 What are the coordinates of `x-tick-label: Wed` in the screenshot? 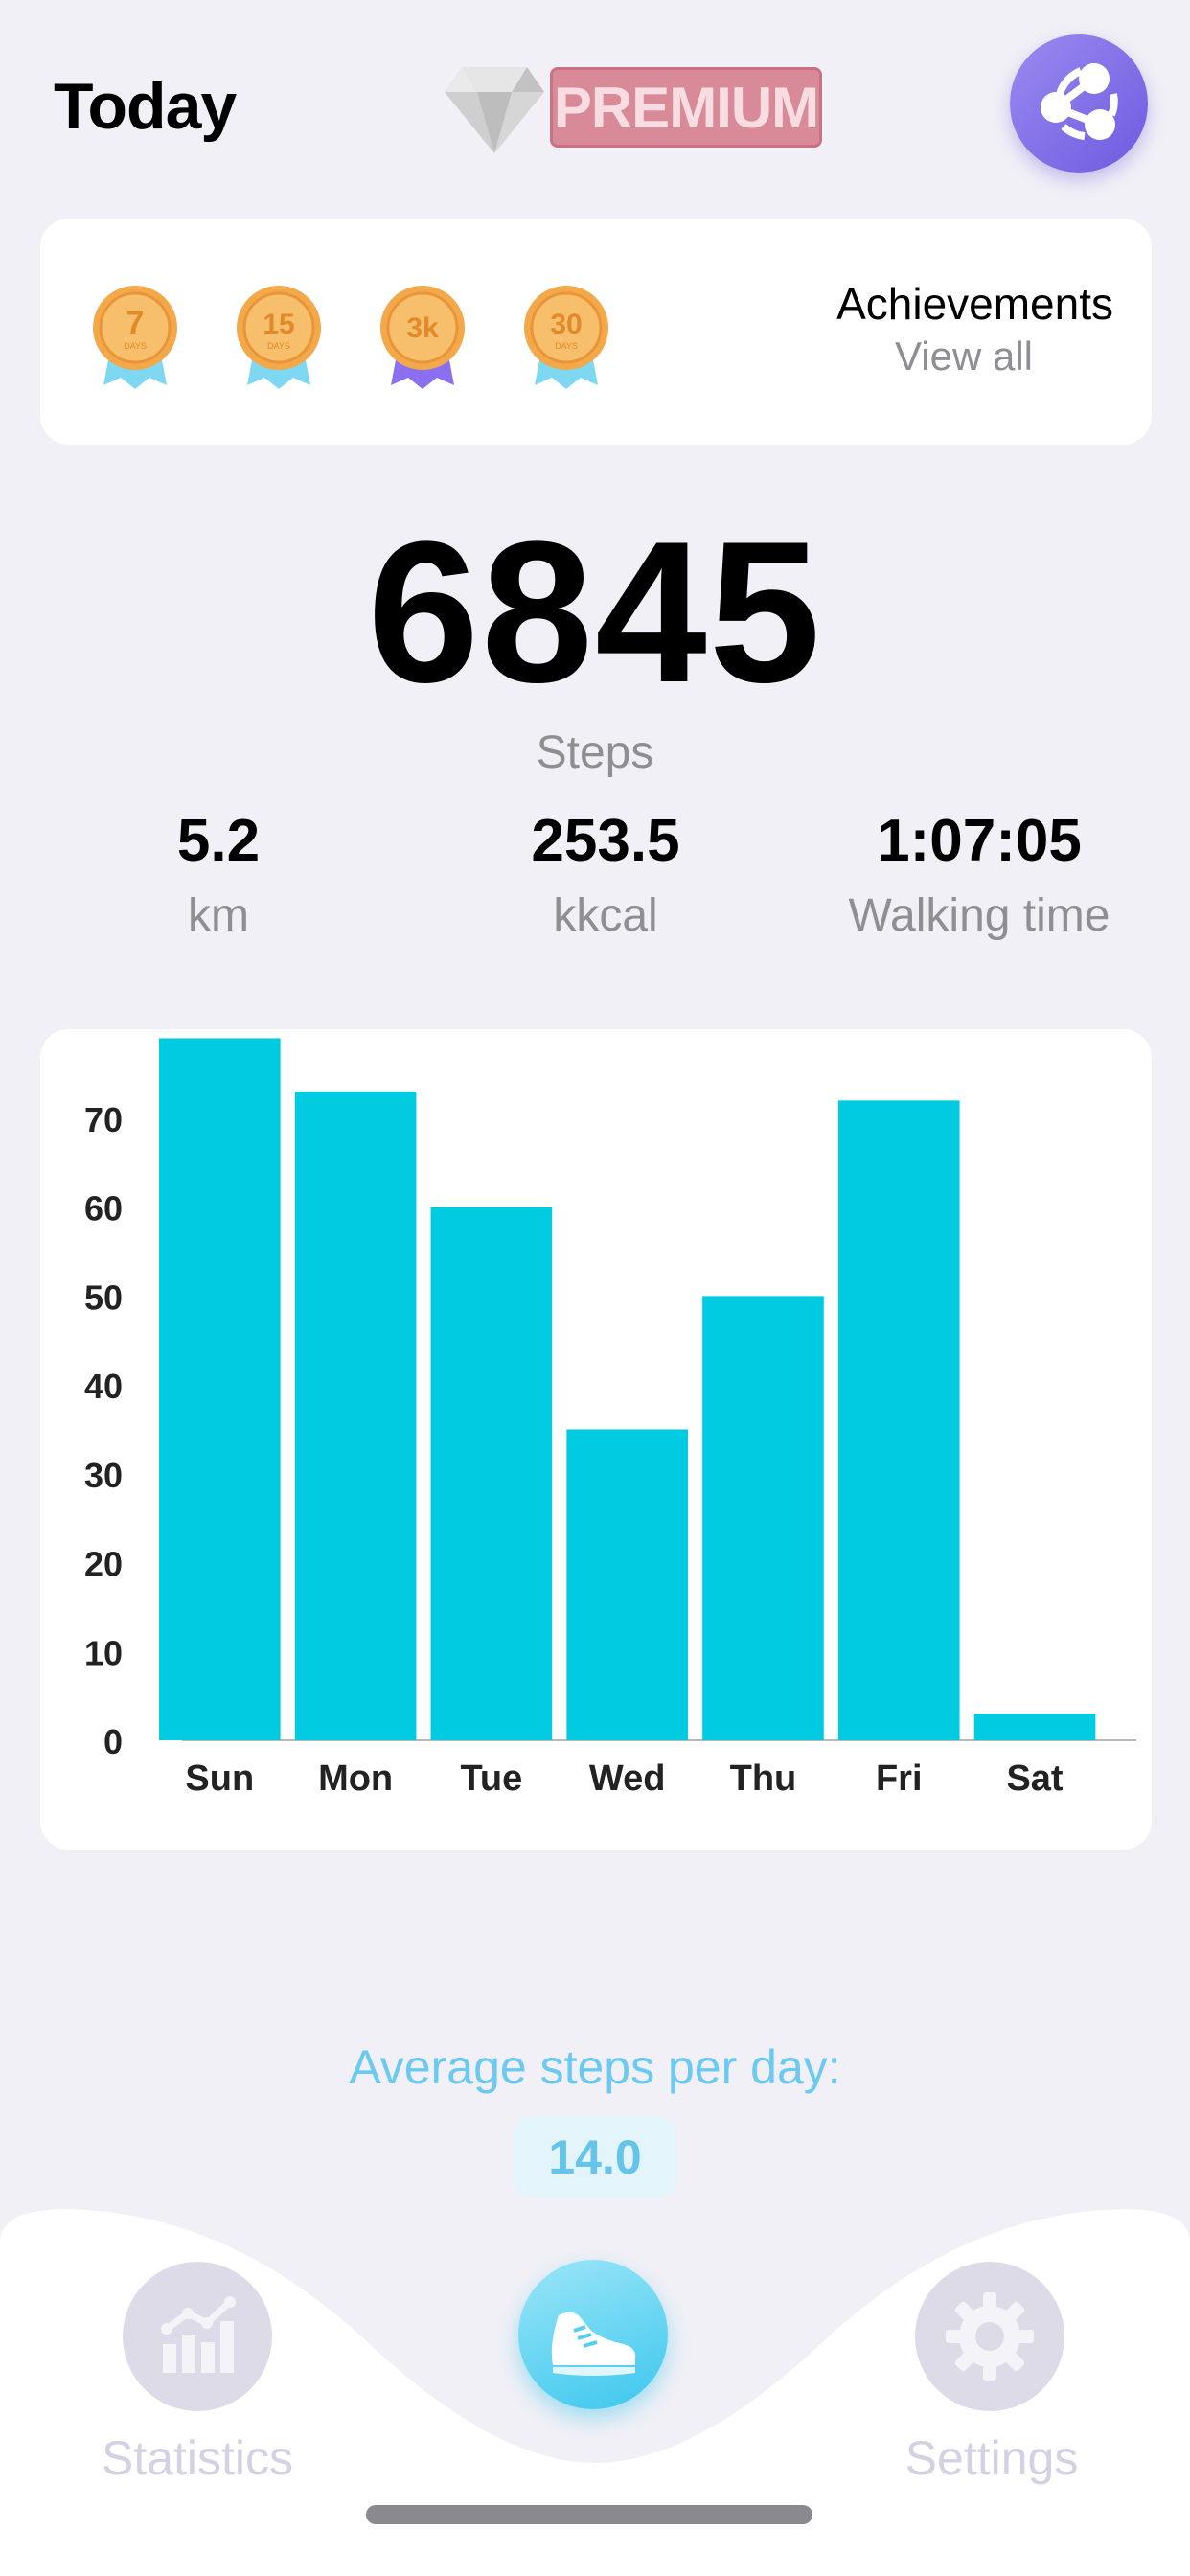 It's located at (627, 1779).